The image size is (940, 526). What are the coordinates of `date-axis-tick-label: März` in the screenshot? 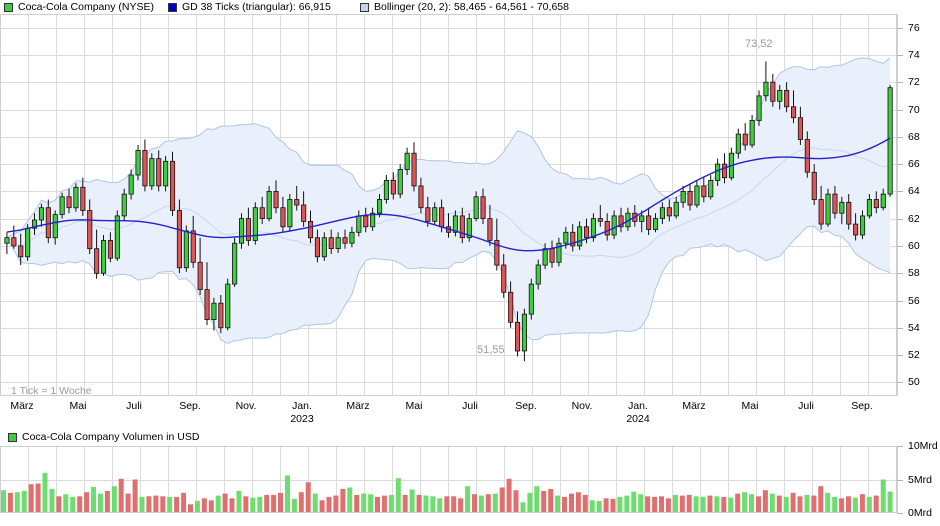 It's located at (22, 406).